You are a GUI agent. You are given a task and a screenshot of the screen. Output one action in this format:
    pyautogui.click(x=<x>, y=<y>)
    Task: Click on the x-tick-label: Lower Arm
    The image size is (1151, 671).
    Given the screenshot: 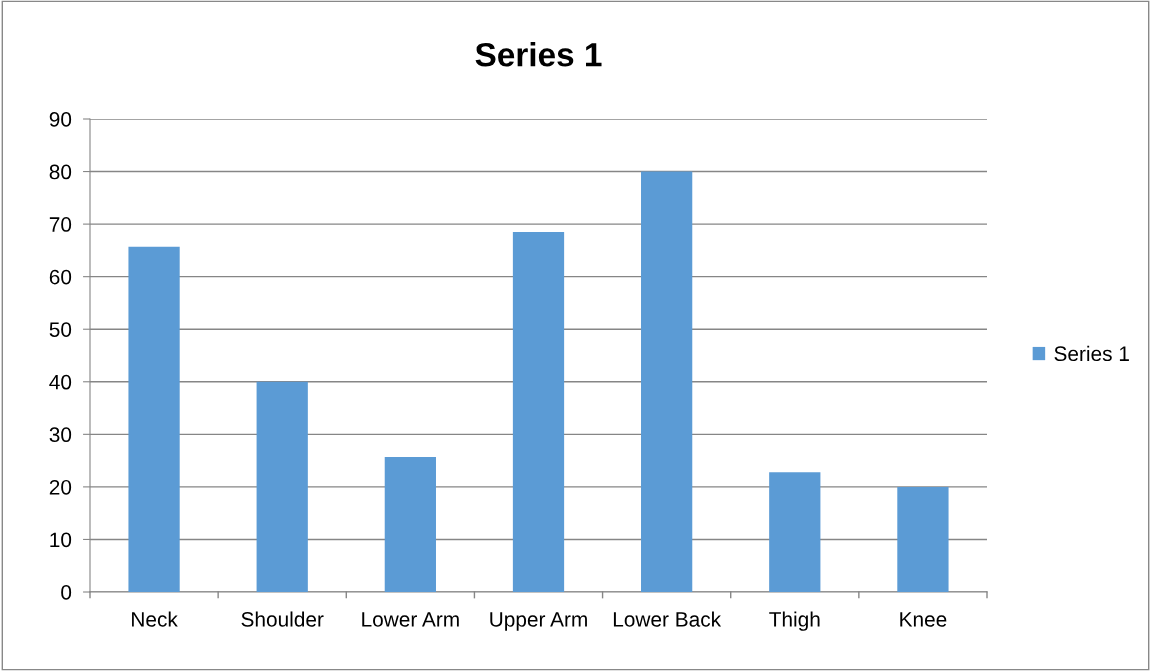 What is the action you would take?
    pyautogui.click(x=410, y=619)
    